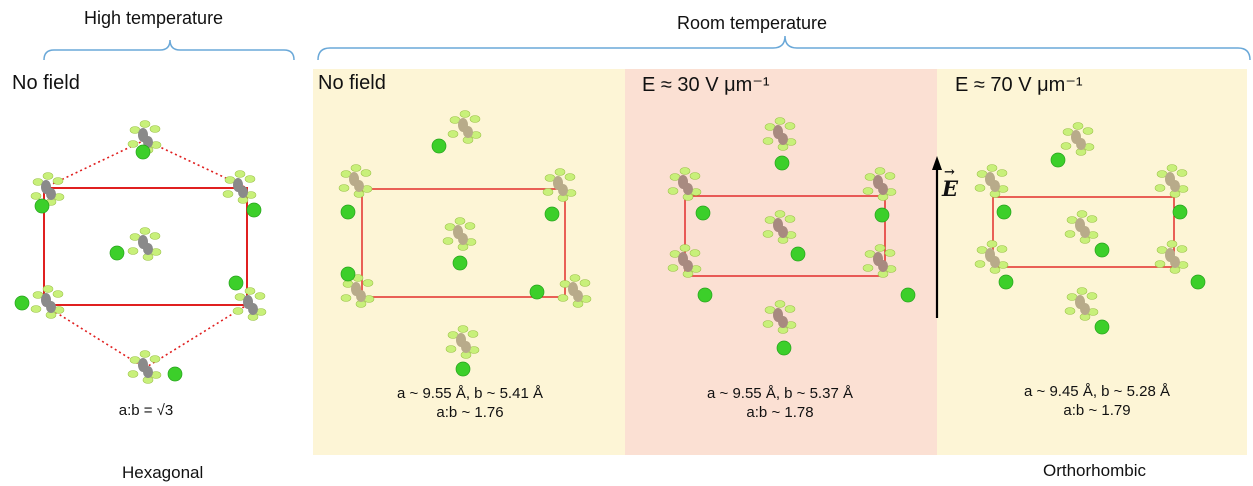 The image size is (1253, 486). Describe the element at coordinates (1097, 391) in the screenshot. I see `params-70v: a ~ 9.45 Å, b ~ 5.28 Å` at that location.